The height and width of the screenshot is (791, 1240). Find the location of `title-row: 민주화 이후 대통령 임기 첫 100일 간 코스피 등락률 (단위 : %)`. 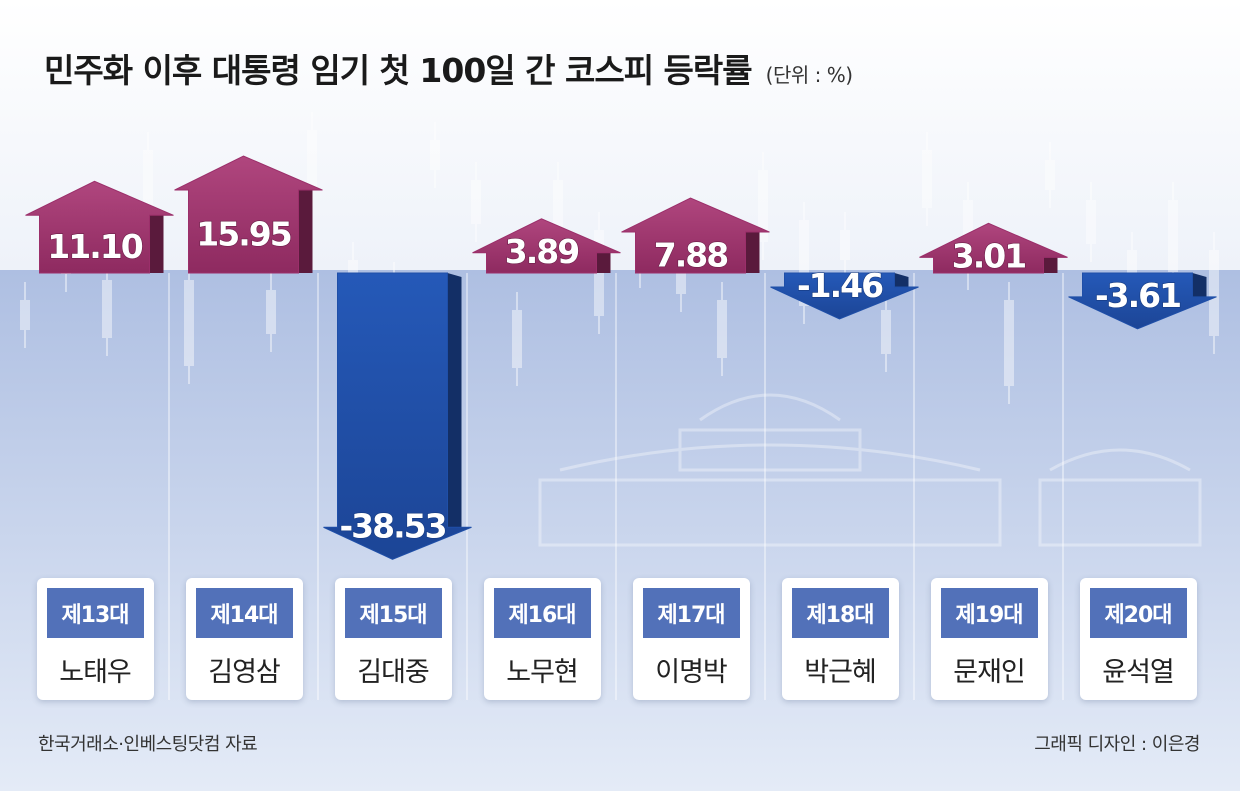

title-row: 민주화 이후 대통령 임기 첫 100일 간 코스피 등락률 (단위 : %) is located at coordinates (448, 72).